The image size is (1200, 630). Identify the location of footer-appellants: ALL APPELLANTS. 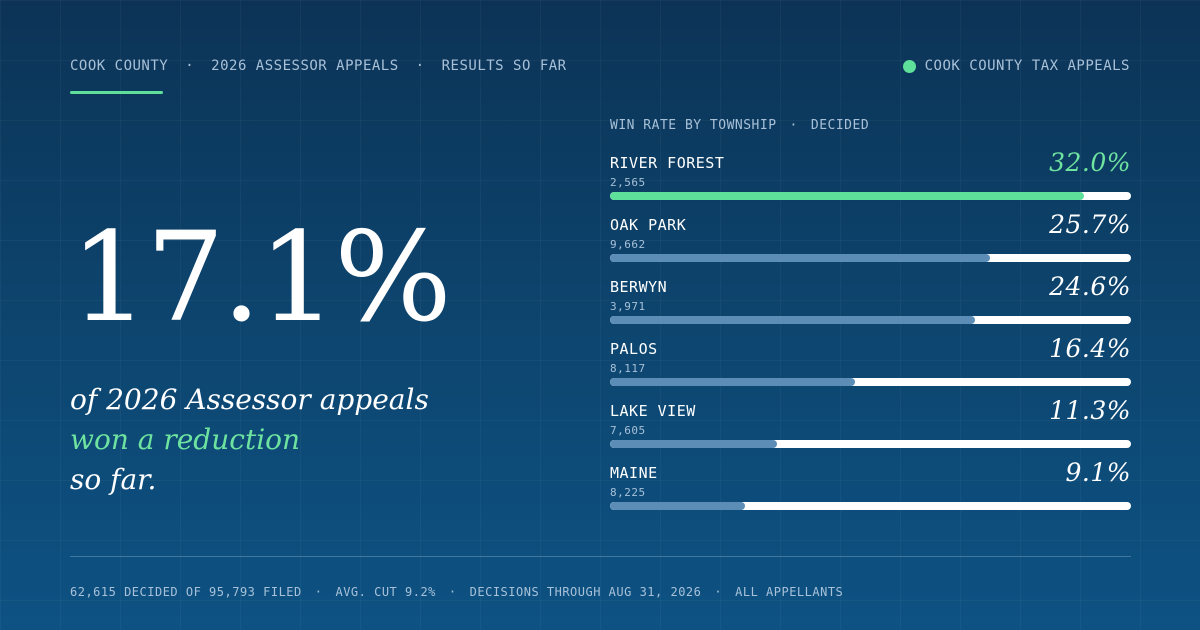
(789, 592).